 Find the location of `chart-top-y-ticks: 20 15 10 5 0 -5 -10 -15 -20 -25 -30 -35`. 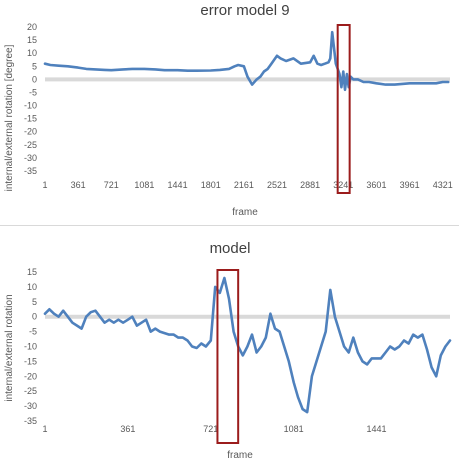

chart-top-y-ticks: 20 15 10 5 0 -5 -10 -15 -20 -25 -30 -35 is located at coordinates (30, 99).